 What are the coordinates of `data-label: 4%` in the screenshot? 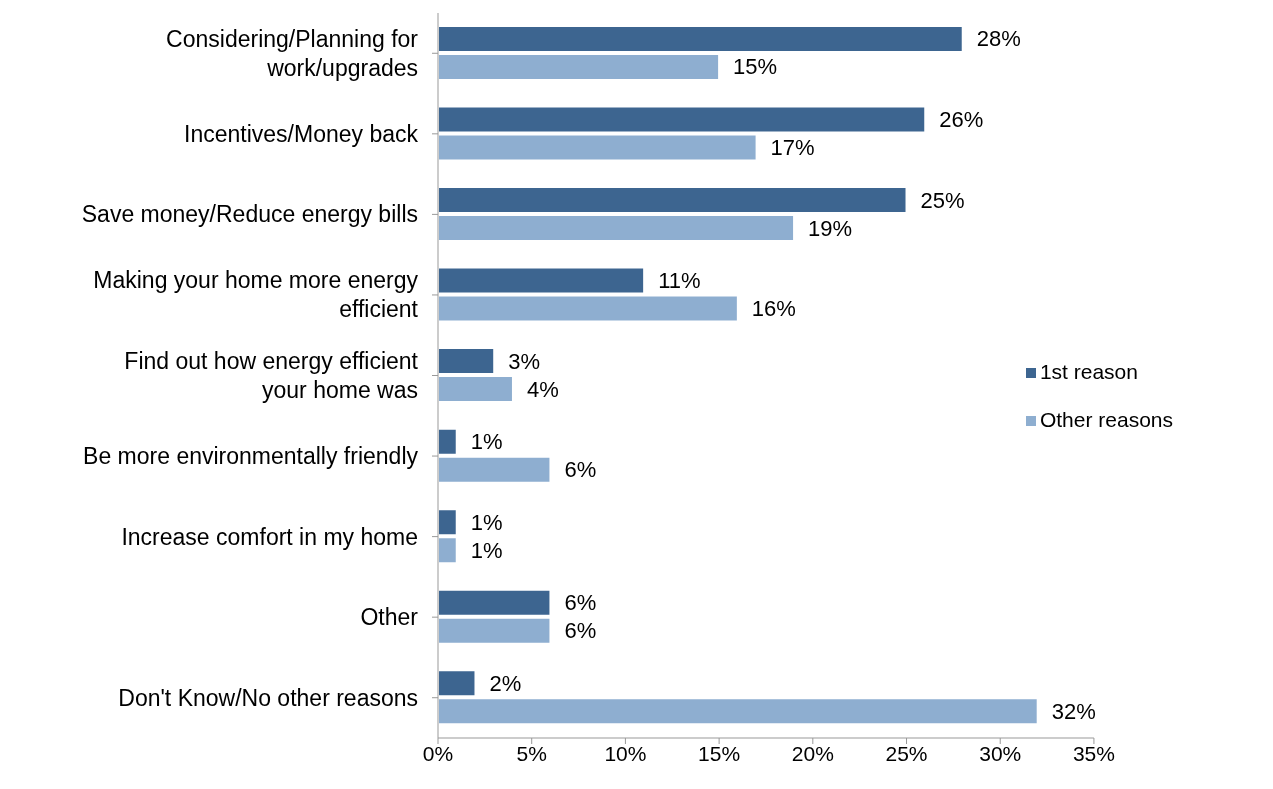 It's located at (542, 389).